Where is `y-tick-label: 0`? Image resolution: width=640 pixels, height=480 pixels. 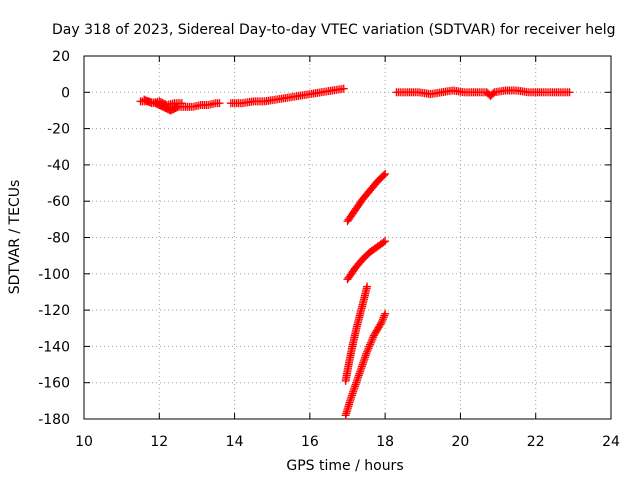 y-tick-label: 0 is located at coordinates (65, 93).